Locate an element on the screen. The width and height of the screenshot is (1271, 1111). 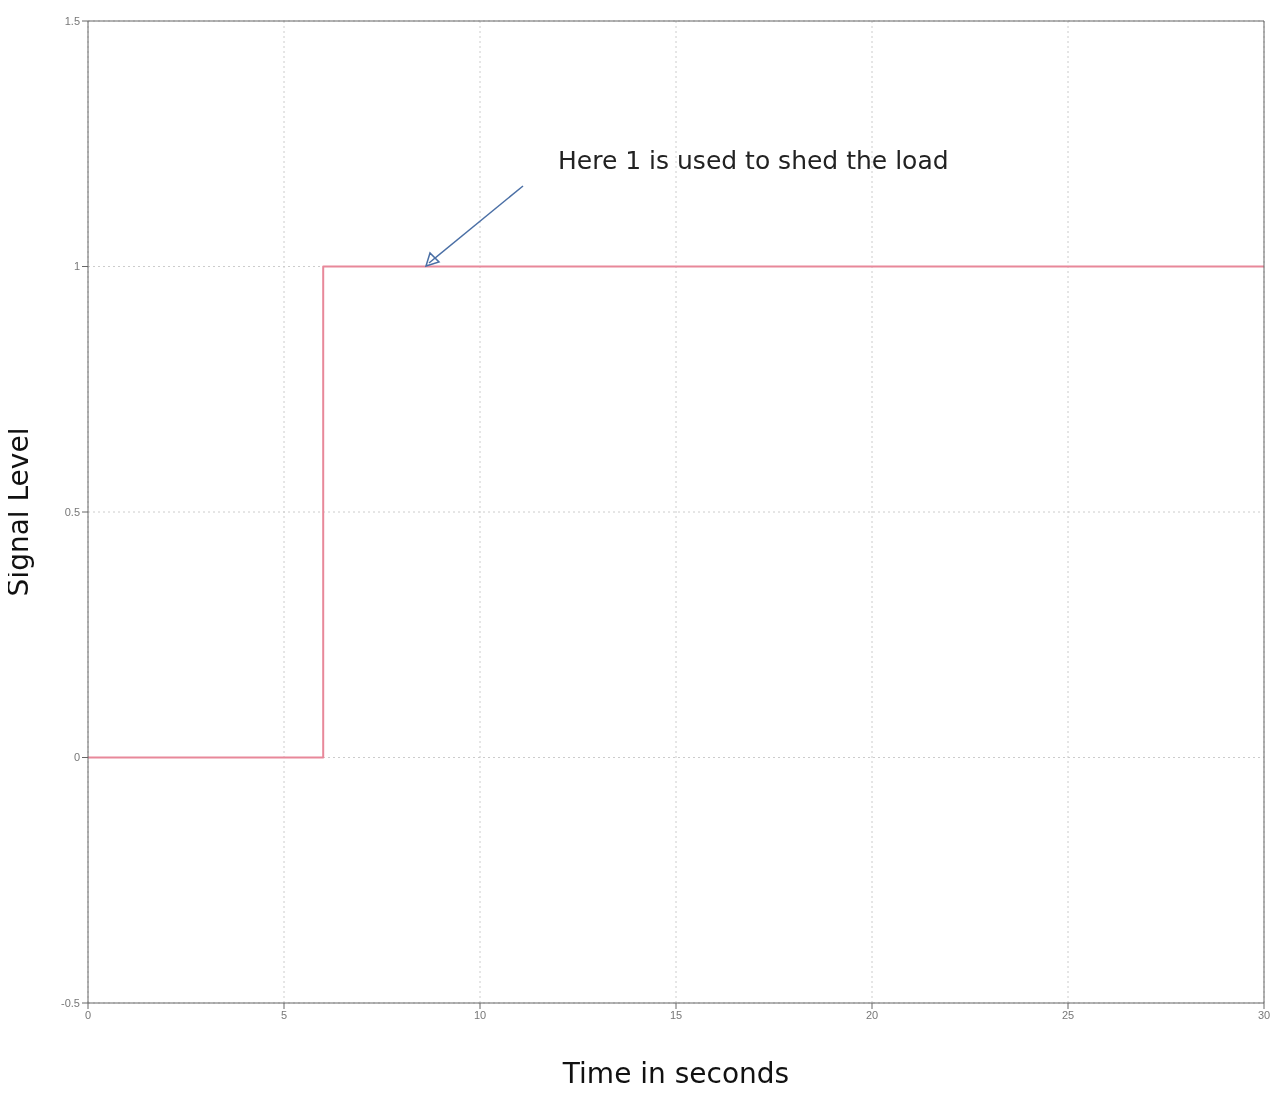
y-tick-label: 1.5 is located at coordinates (72, 20).